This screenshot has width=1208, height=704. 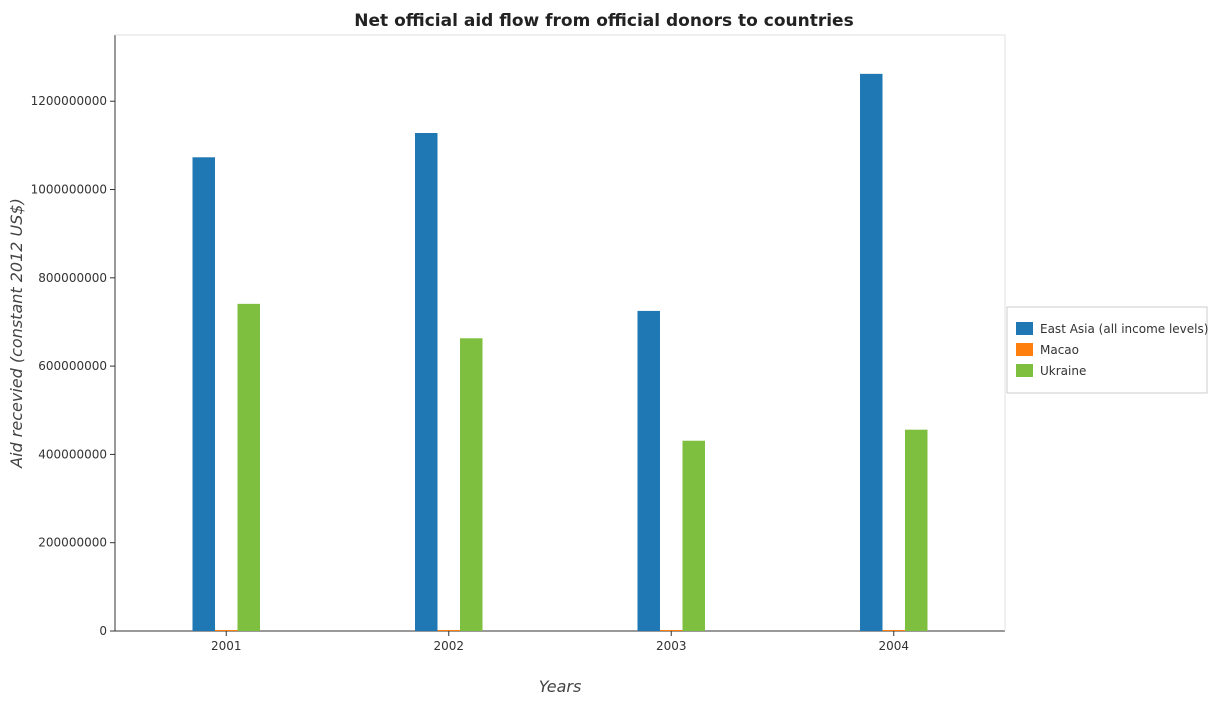 I want to click on y-tick-label: 0, so click(x=103, y=631).